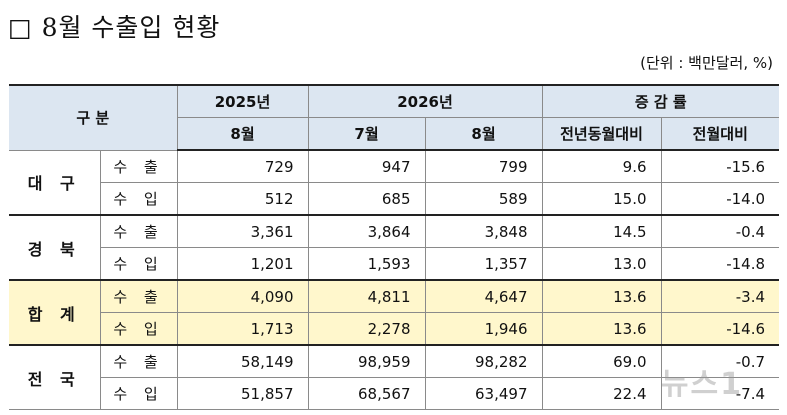 This screenshot has width=787, height=415. What do you see at coordinates (366, 393) in the screenshot?
I see `cell-2026-jul: 68,567` at bounding box center [366, 393].